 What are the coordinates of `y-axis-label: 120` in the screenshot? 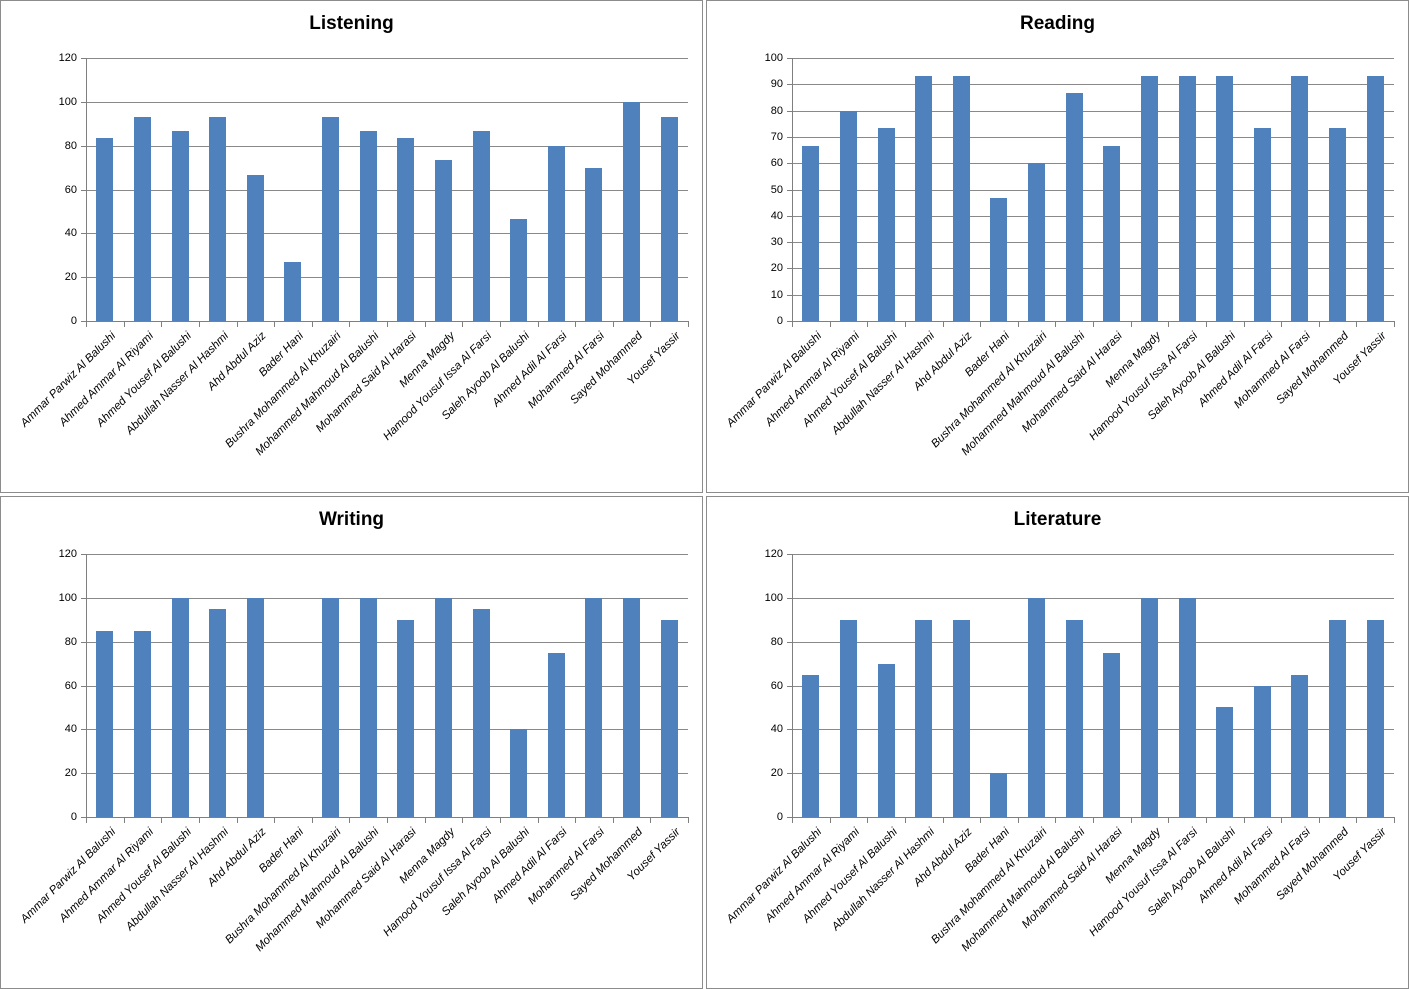 It's located at (773, 554).